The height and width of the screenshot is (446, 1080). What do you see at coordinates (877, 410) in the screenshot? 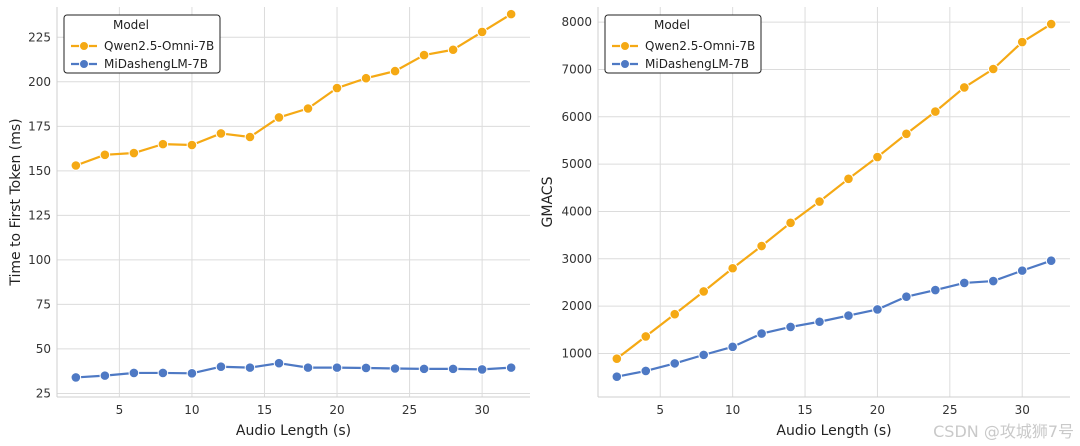
I see `x-tick-label: 20` at bounding box center [877, 410].